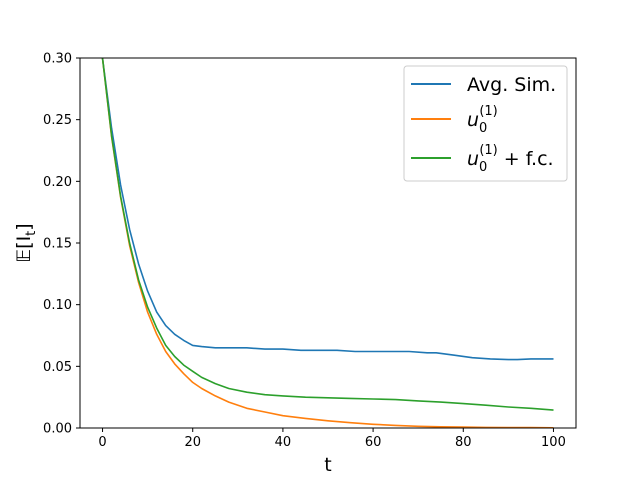 This screenshot has height=480, width=640. What do you see at coordinates (327, 465) in the screenshot?
I see `x-axis-title: t` at bounding box center [327, 465].